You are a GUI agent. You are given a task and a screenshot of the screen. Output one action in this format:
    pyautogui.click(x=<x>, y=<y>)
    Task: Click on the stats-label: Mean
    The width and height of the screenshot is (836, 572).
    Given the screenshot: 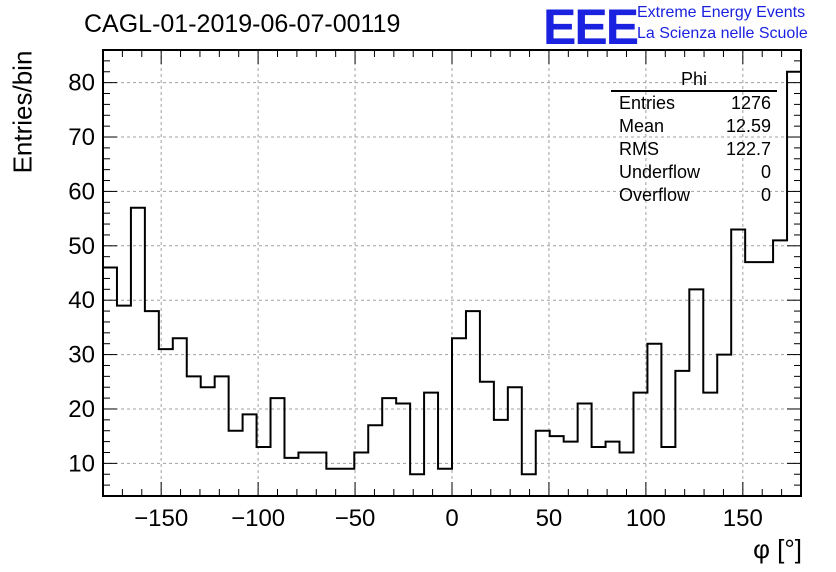 What is the action you would take?
    pyautogui.click(x=642, y=126)
    